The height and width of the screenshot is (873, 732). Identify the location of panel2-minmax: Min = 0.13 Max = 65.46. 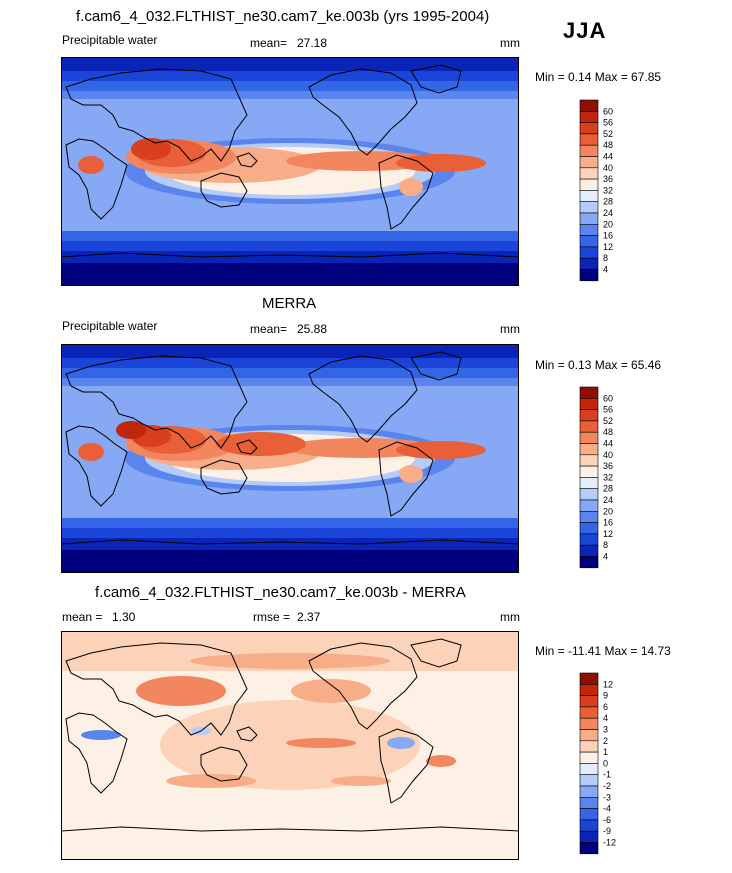
(598, 365).